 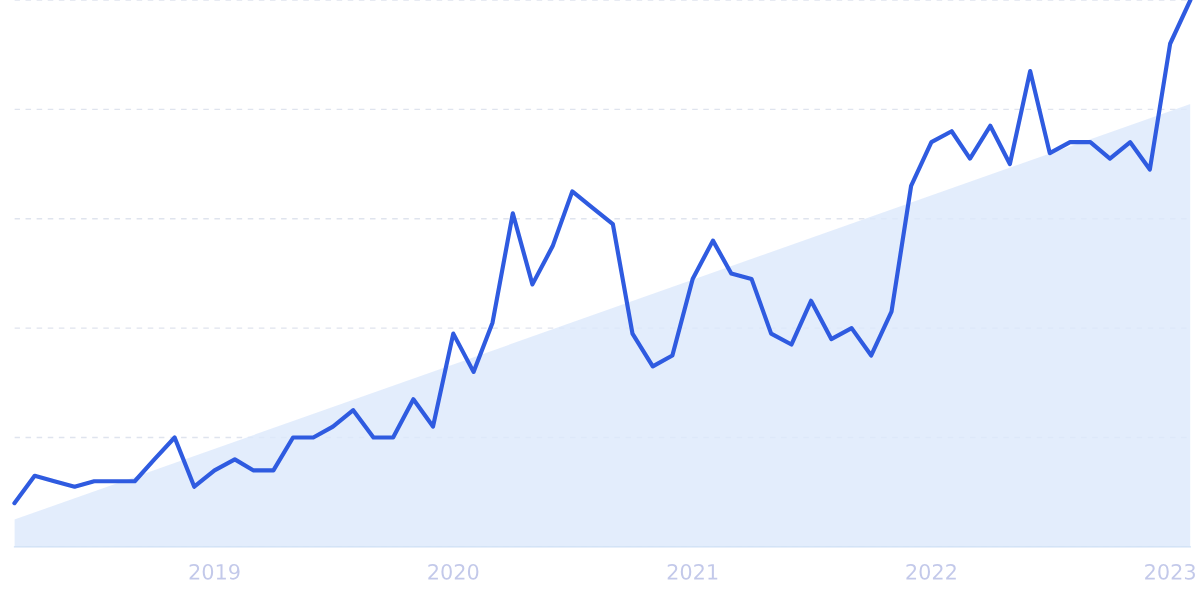 What do you see at coordinates (1170, 571) in the screenshot?
I see `x-tick-label: 2023` at bounding box center [1170, 571].